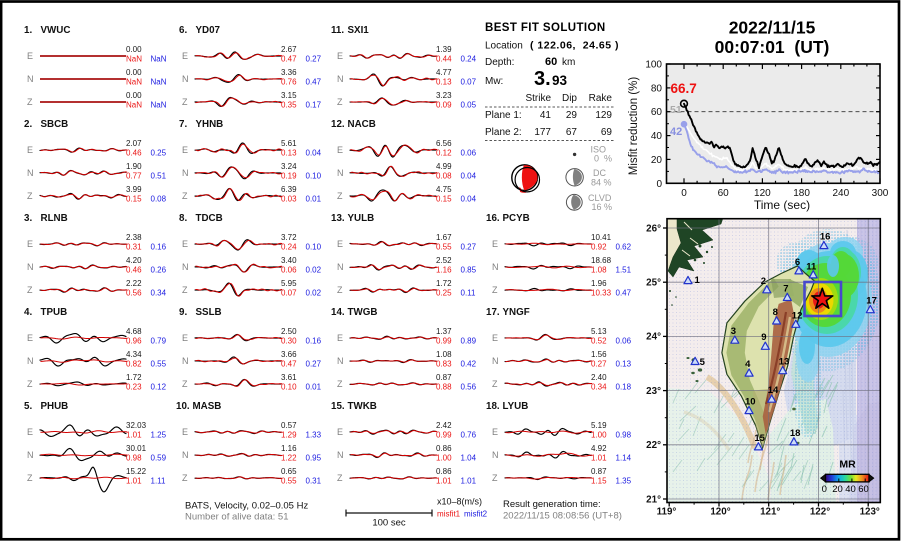 The image size is (902, 541). Describe the element at coordinates (676, 110) in the screenshot. I see `svg-text: 51` at that location.